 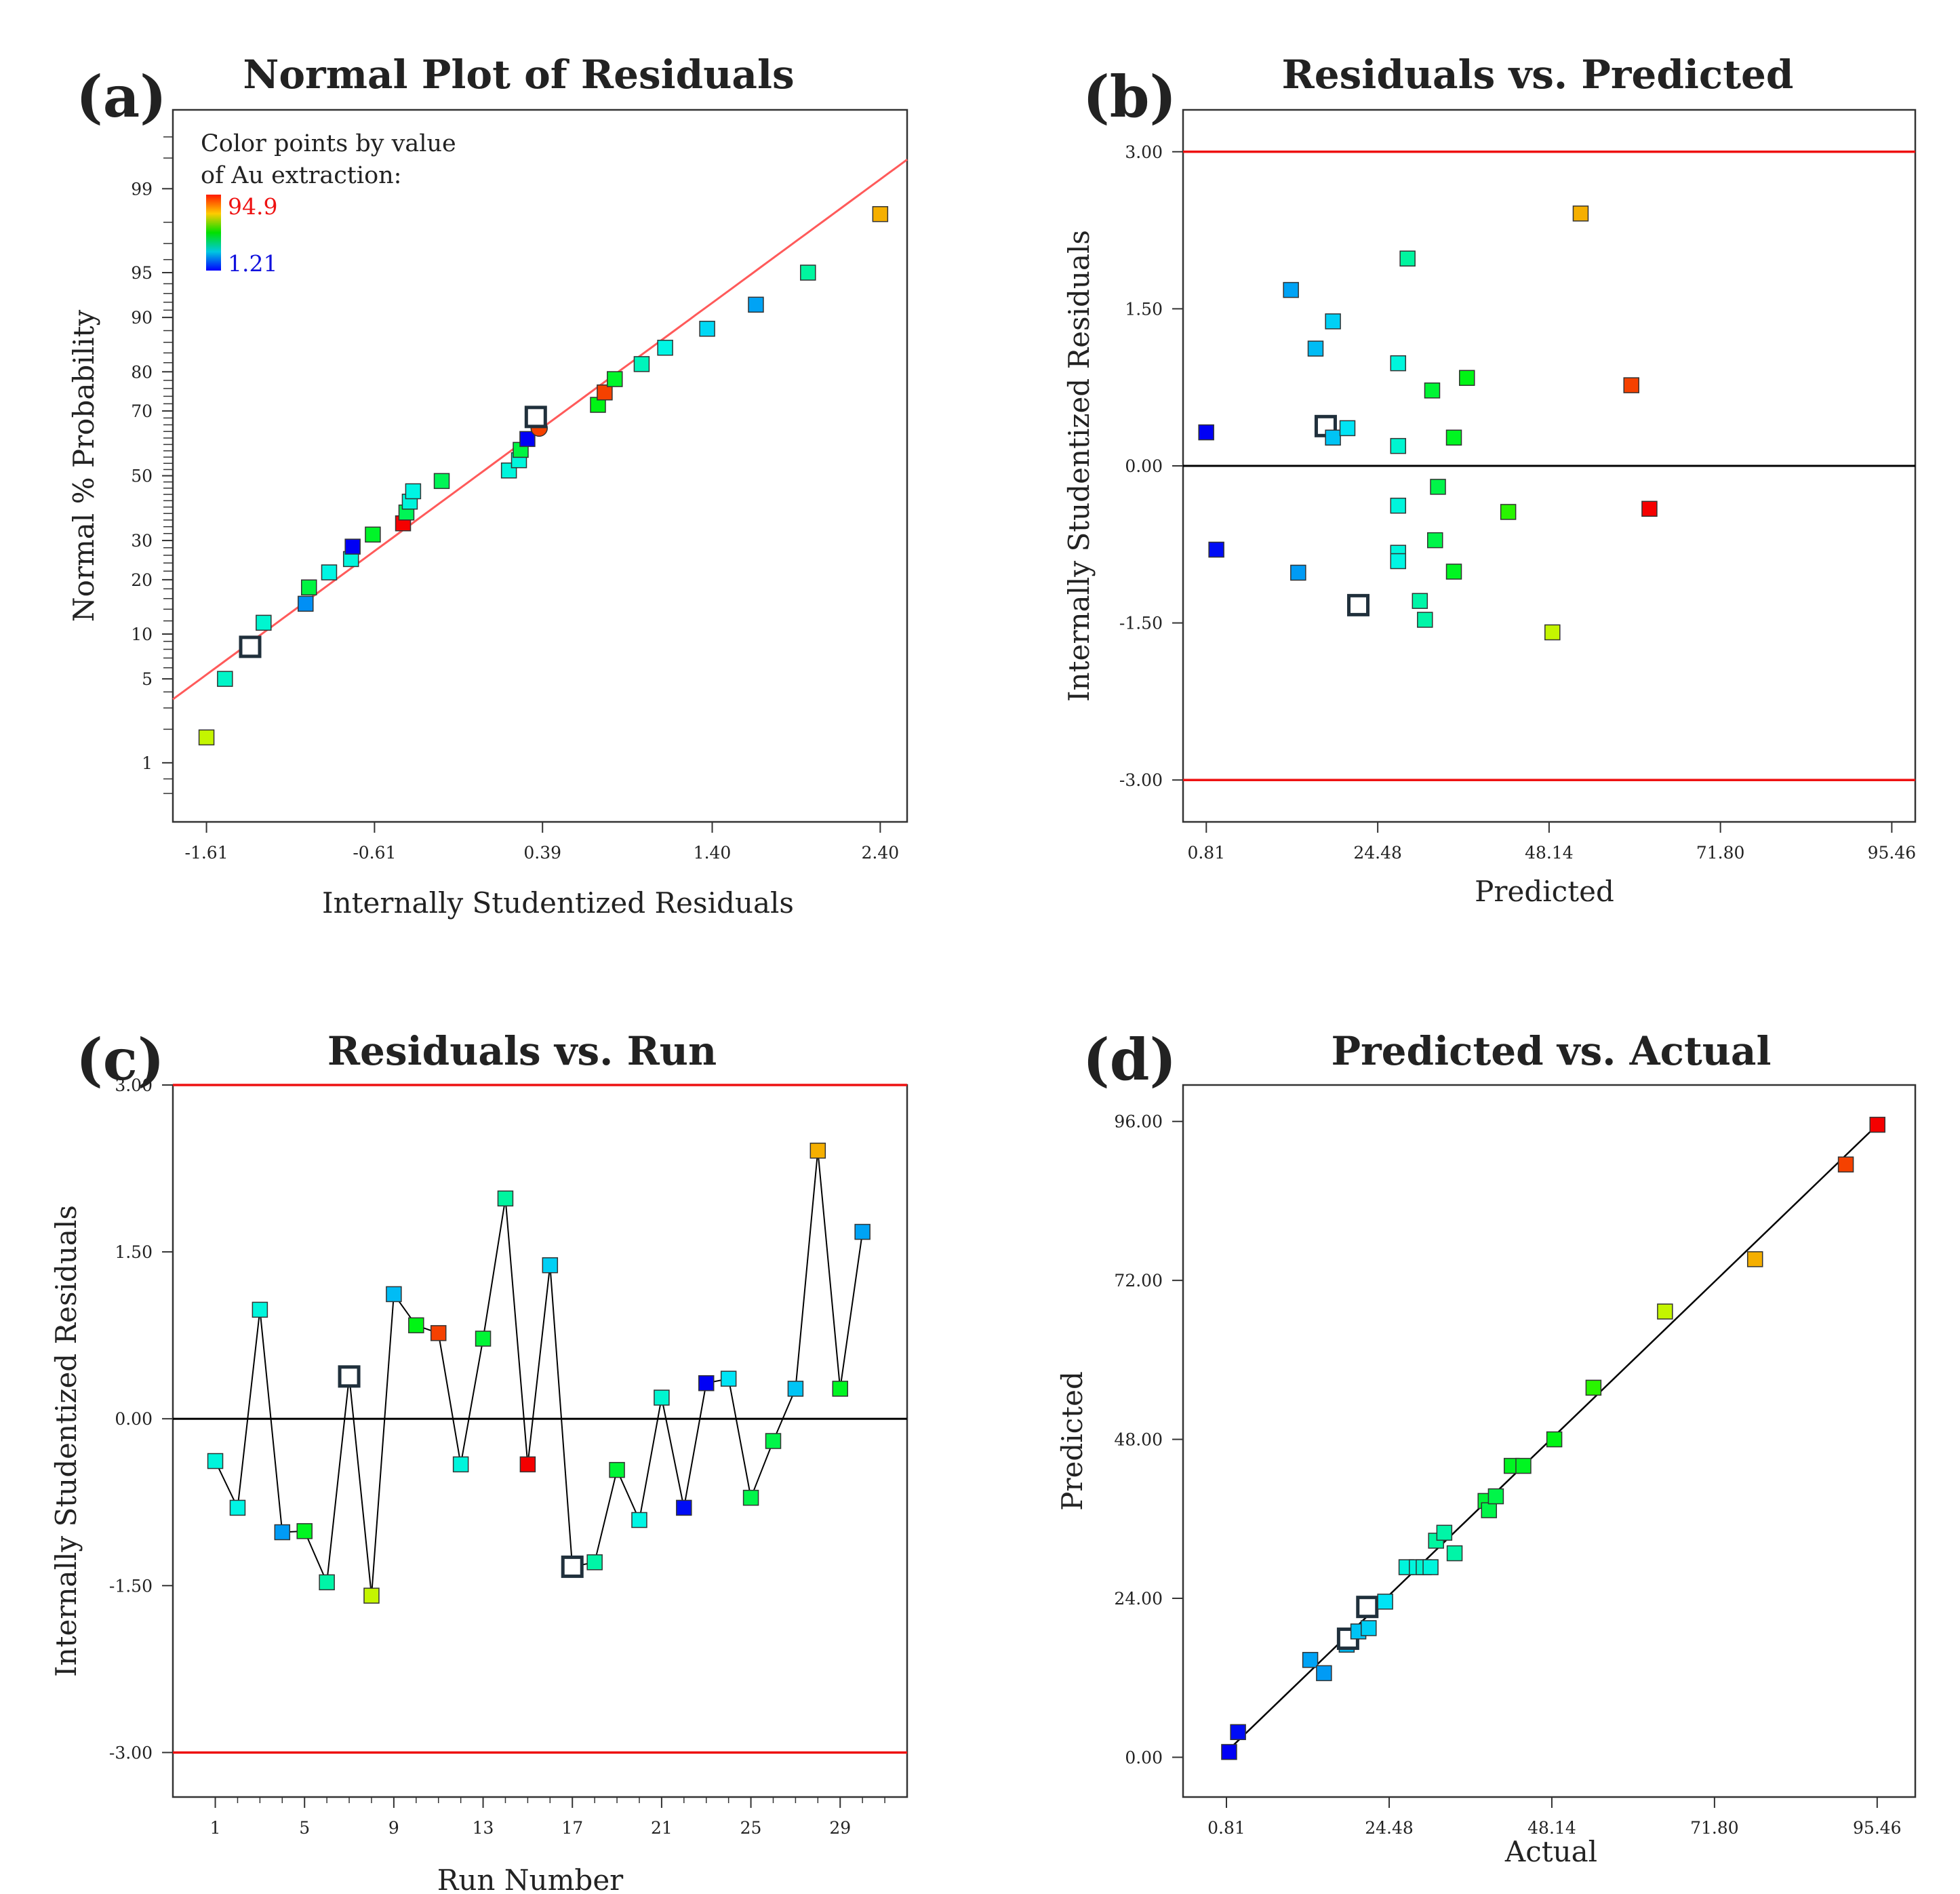 What do you see at coordinates (1367, 1607) in the screenshot?
I see `data-point-hollow` at bounding box center [1367, 1607].